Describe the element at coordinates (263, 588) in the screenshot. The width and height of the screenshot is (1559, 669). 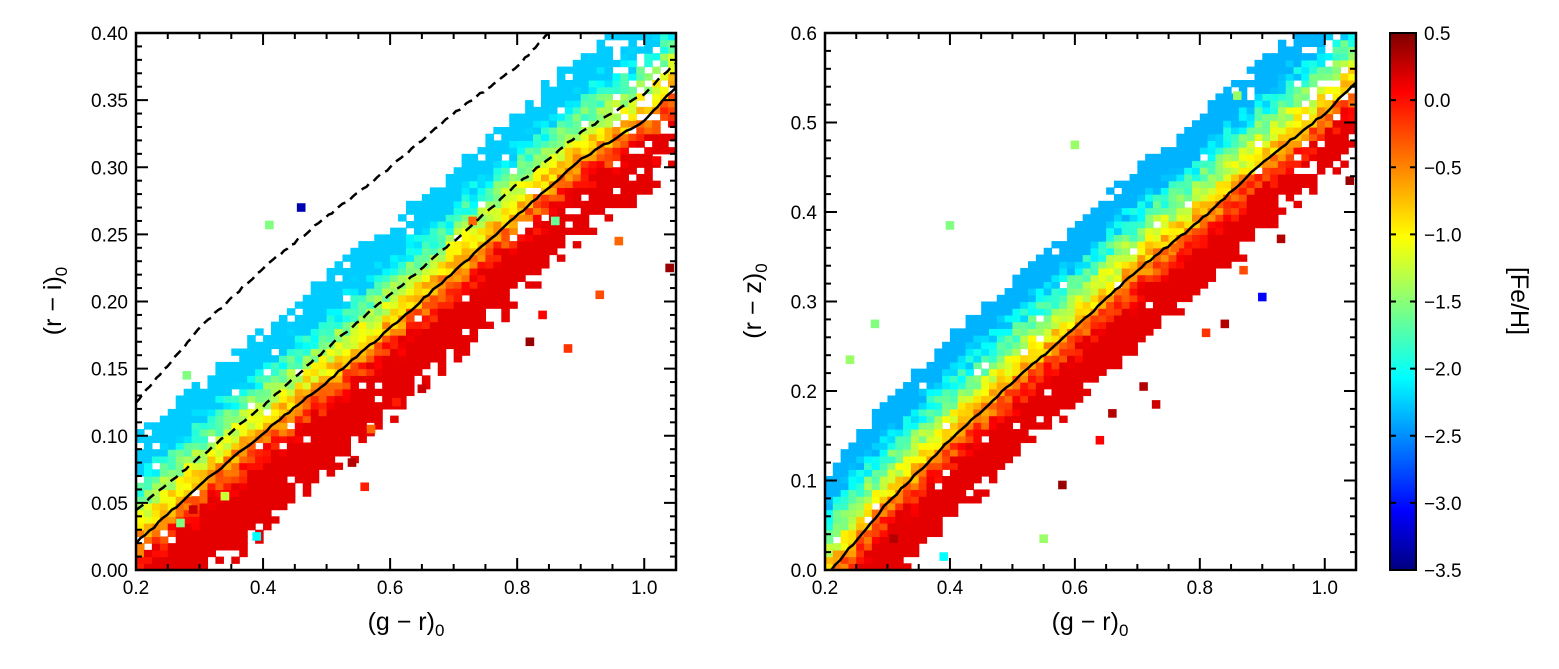
I see `x-tick-label: 0.4` at that location.